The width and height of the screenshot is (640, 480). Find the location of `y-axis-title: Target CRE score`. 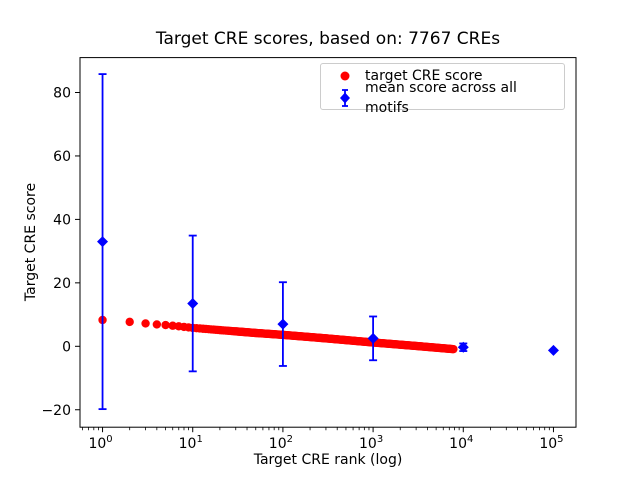

y-axis-title: Target CRE score is located at coordinates (31, 242).